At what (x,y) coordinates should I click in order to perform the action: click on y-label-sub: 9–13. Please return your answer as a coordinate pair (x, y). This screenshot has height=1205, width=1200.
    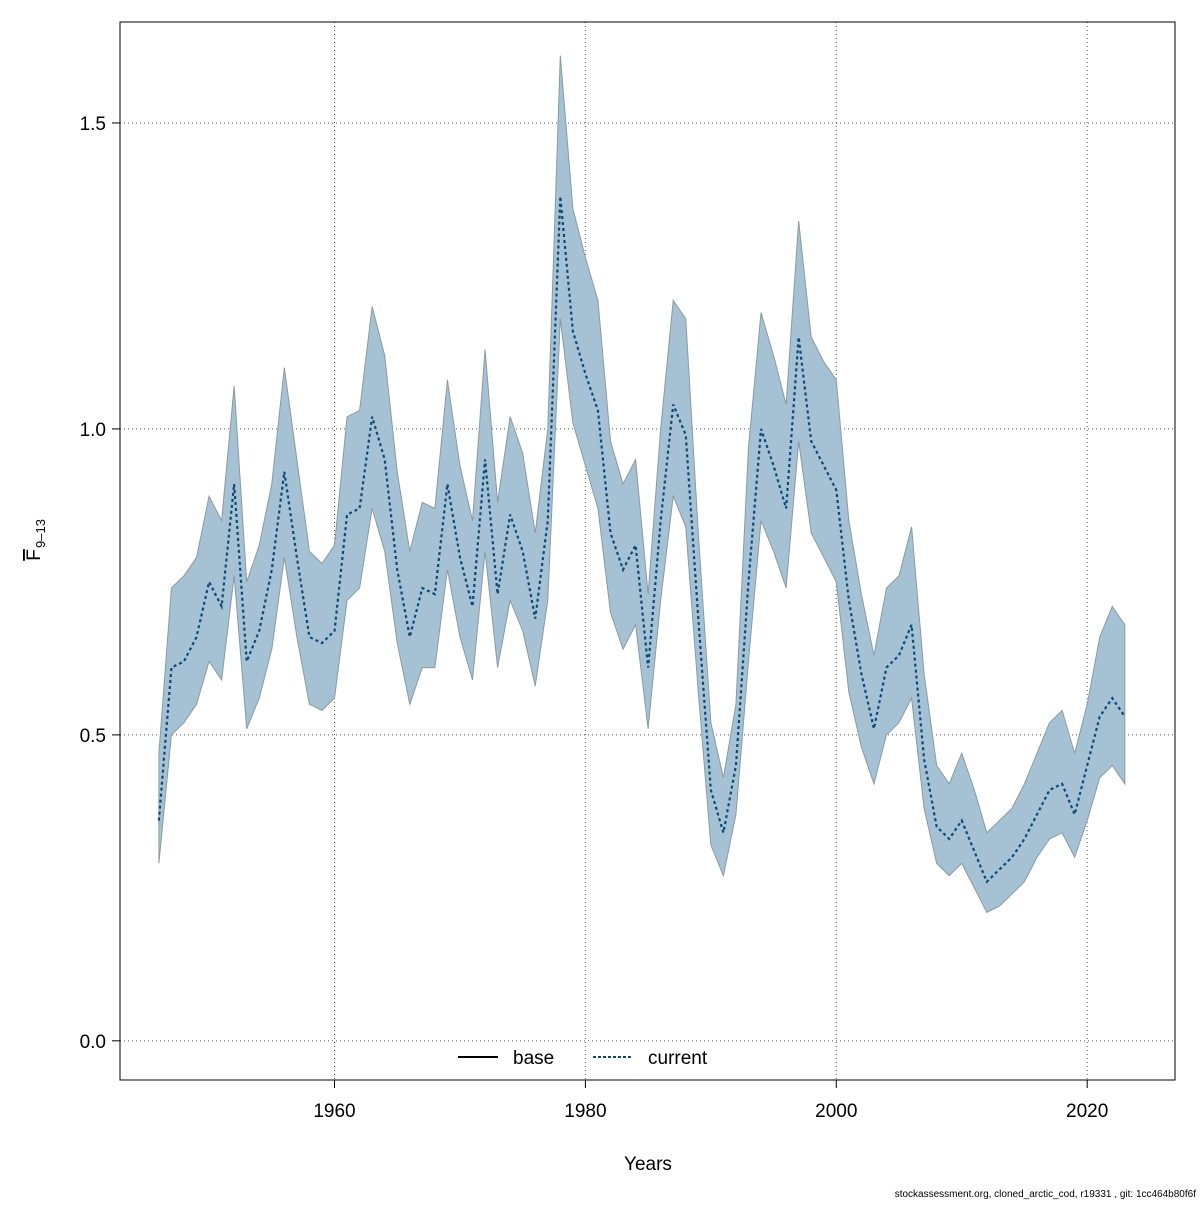
    Looking at the image, I should click on (40, 533).